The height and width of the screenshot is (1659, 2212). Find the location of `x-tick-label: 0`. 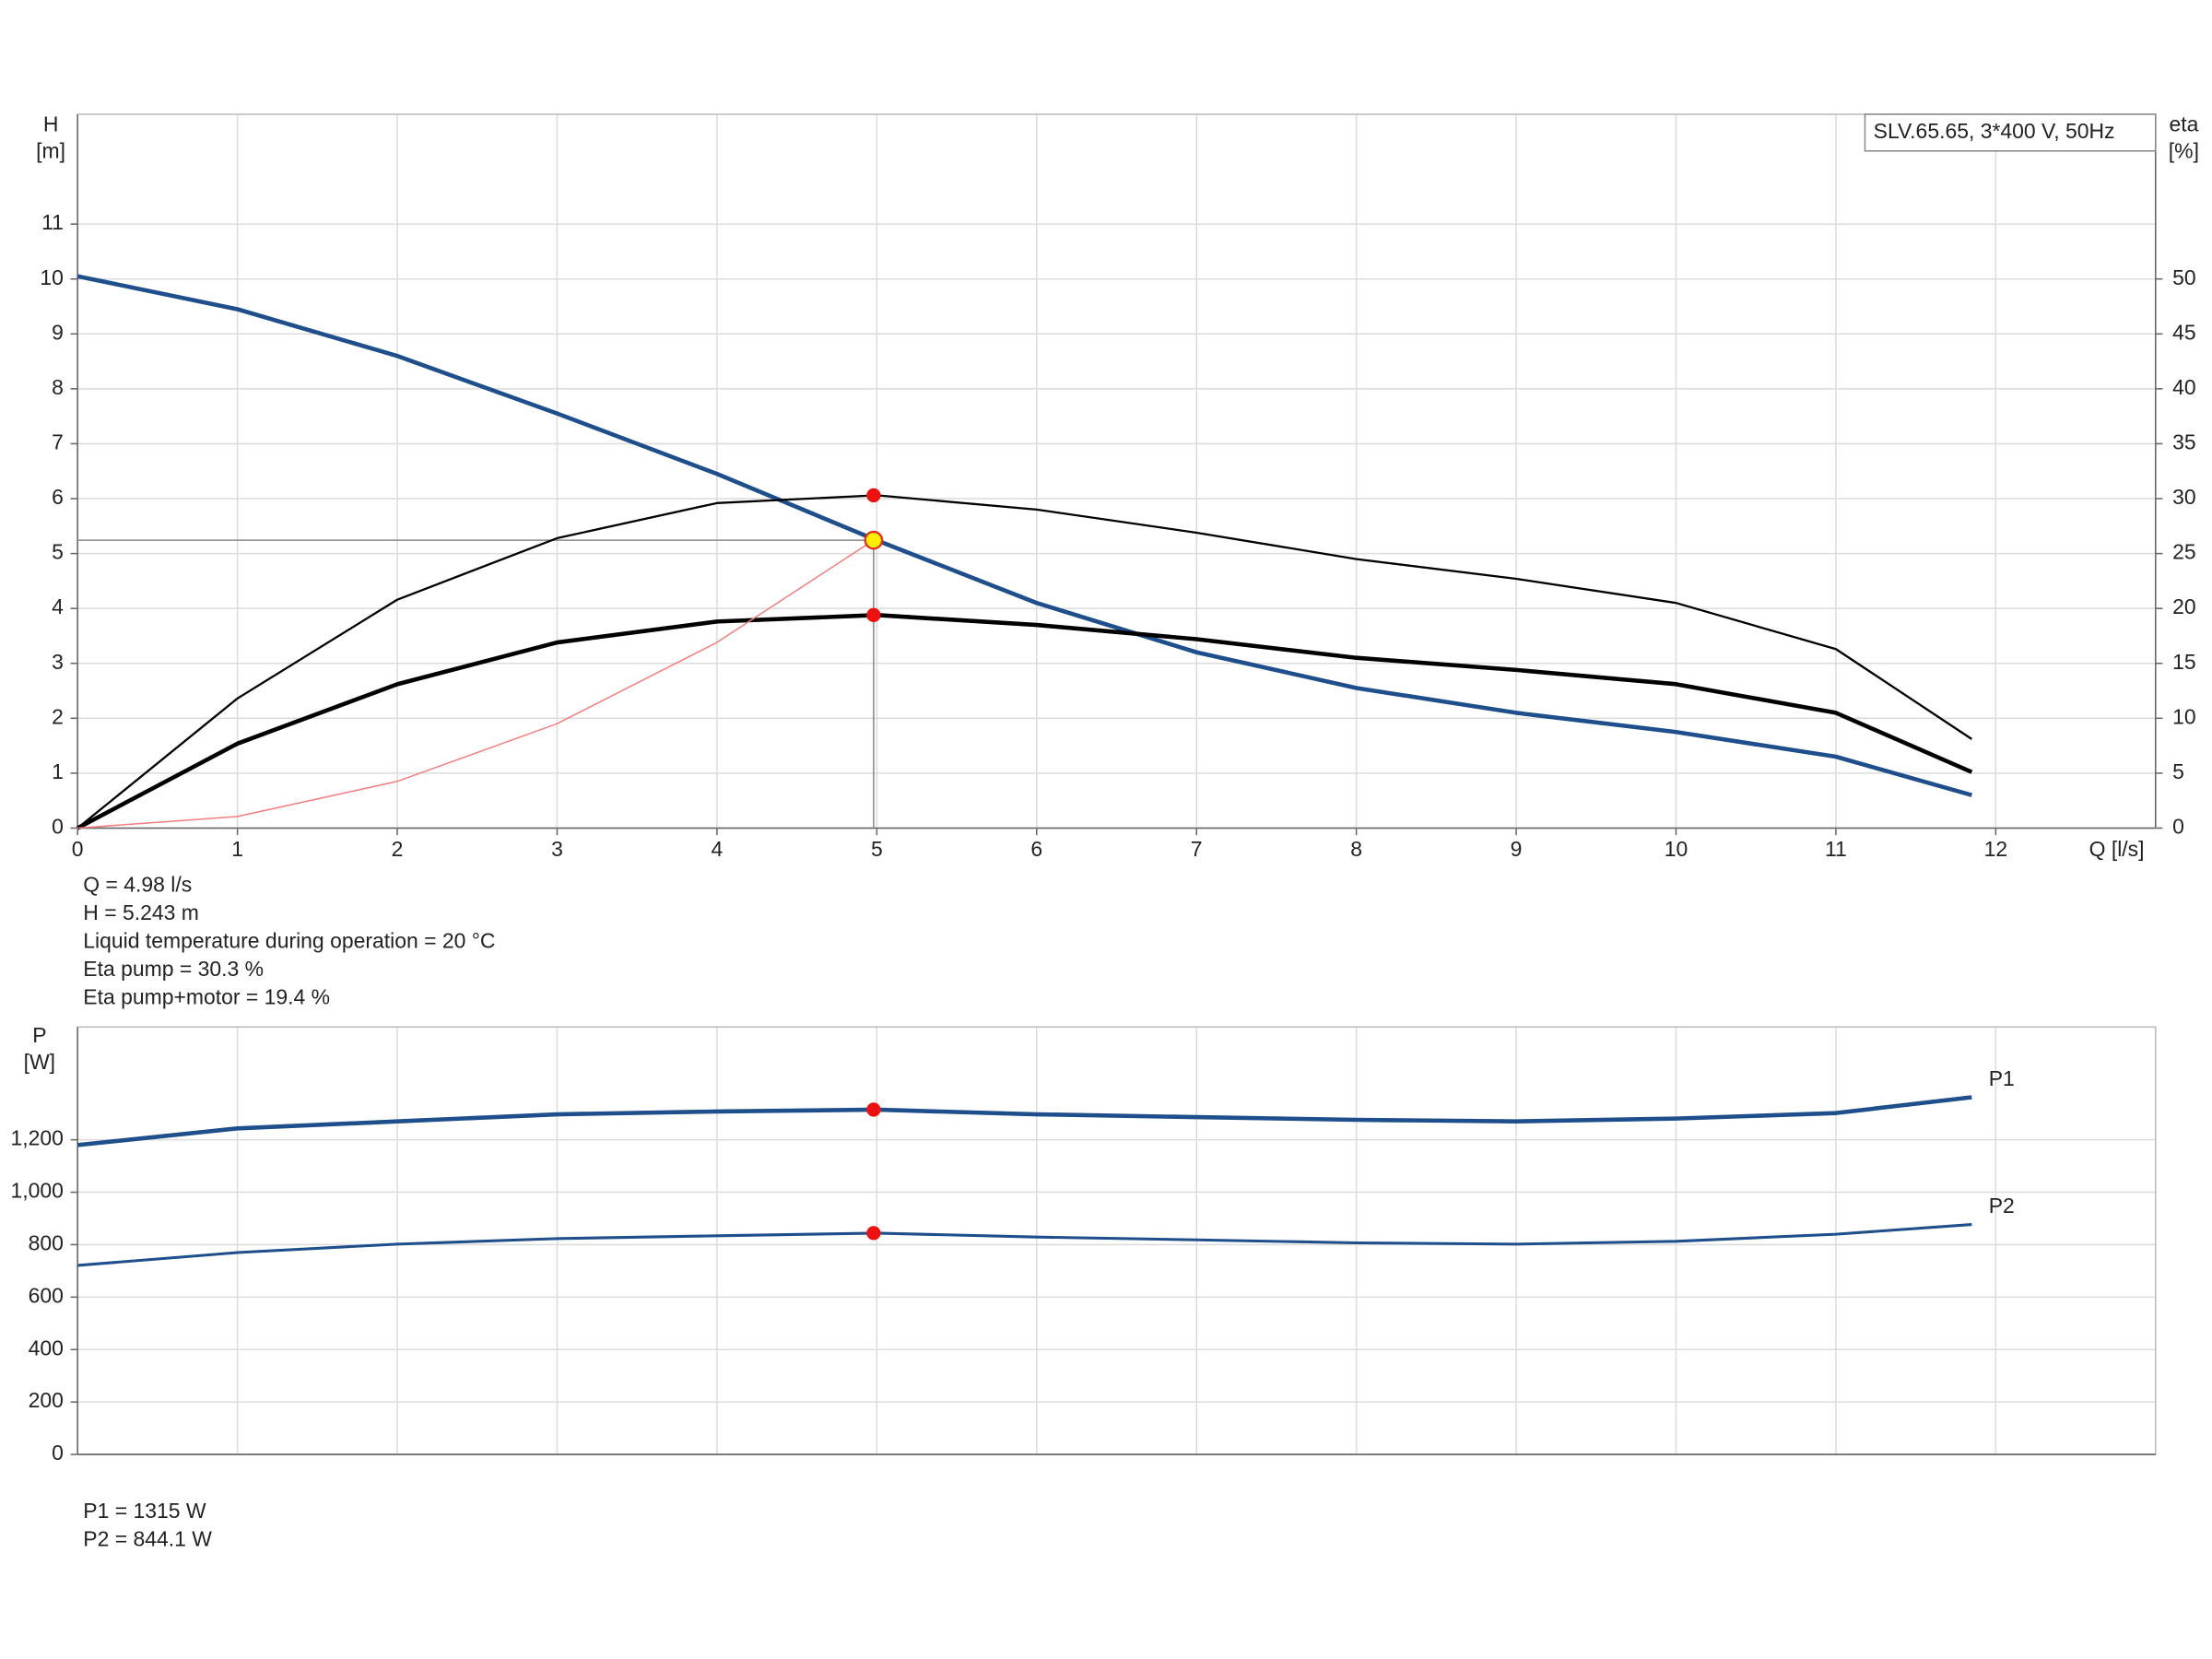

x-tick-label: 0 is located at coordinates (78, 849).